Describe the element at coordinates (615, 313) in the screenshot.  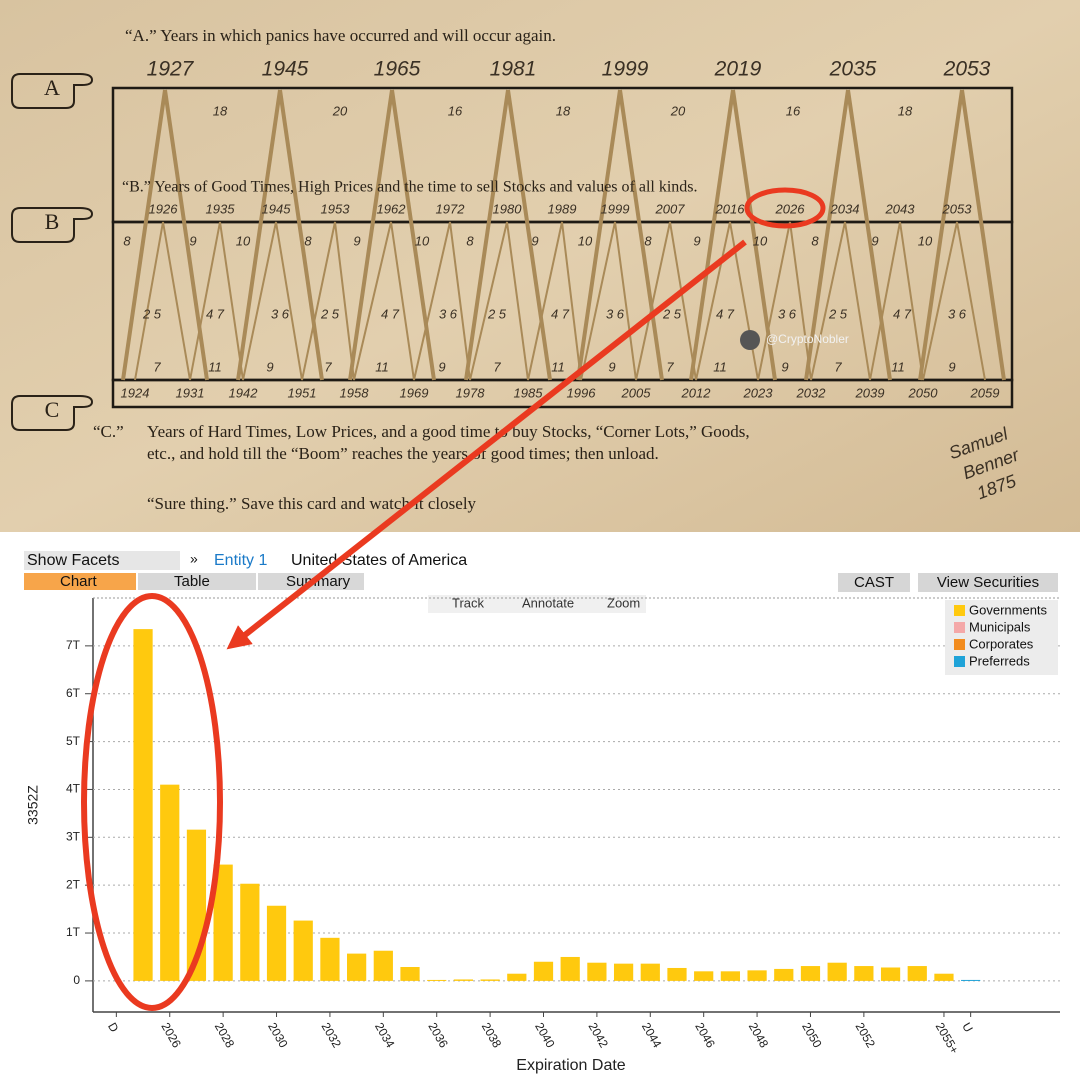
I see `interval-mid: 3 6` at that location.